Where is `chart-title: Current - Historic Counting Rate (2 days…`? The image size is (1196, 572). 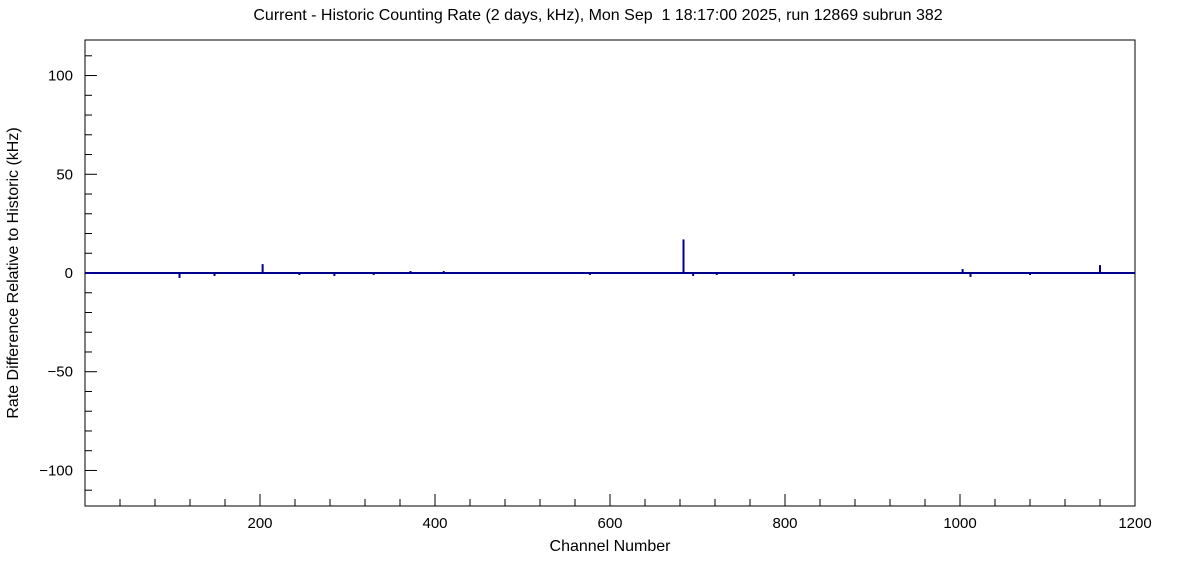 chart-title: Current - Historic Counting Rate (2 days… is located at coordinates (598, 15).